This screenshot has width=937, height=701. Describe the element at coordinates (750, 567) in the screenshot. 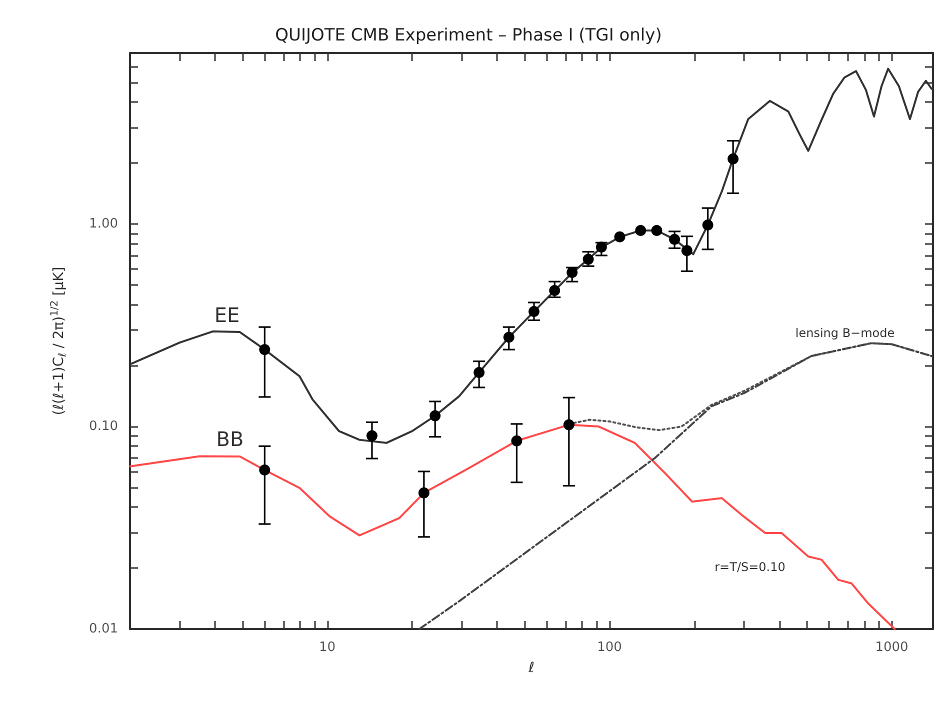

I see `annotation: r=T/S=0.10` at that location.